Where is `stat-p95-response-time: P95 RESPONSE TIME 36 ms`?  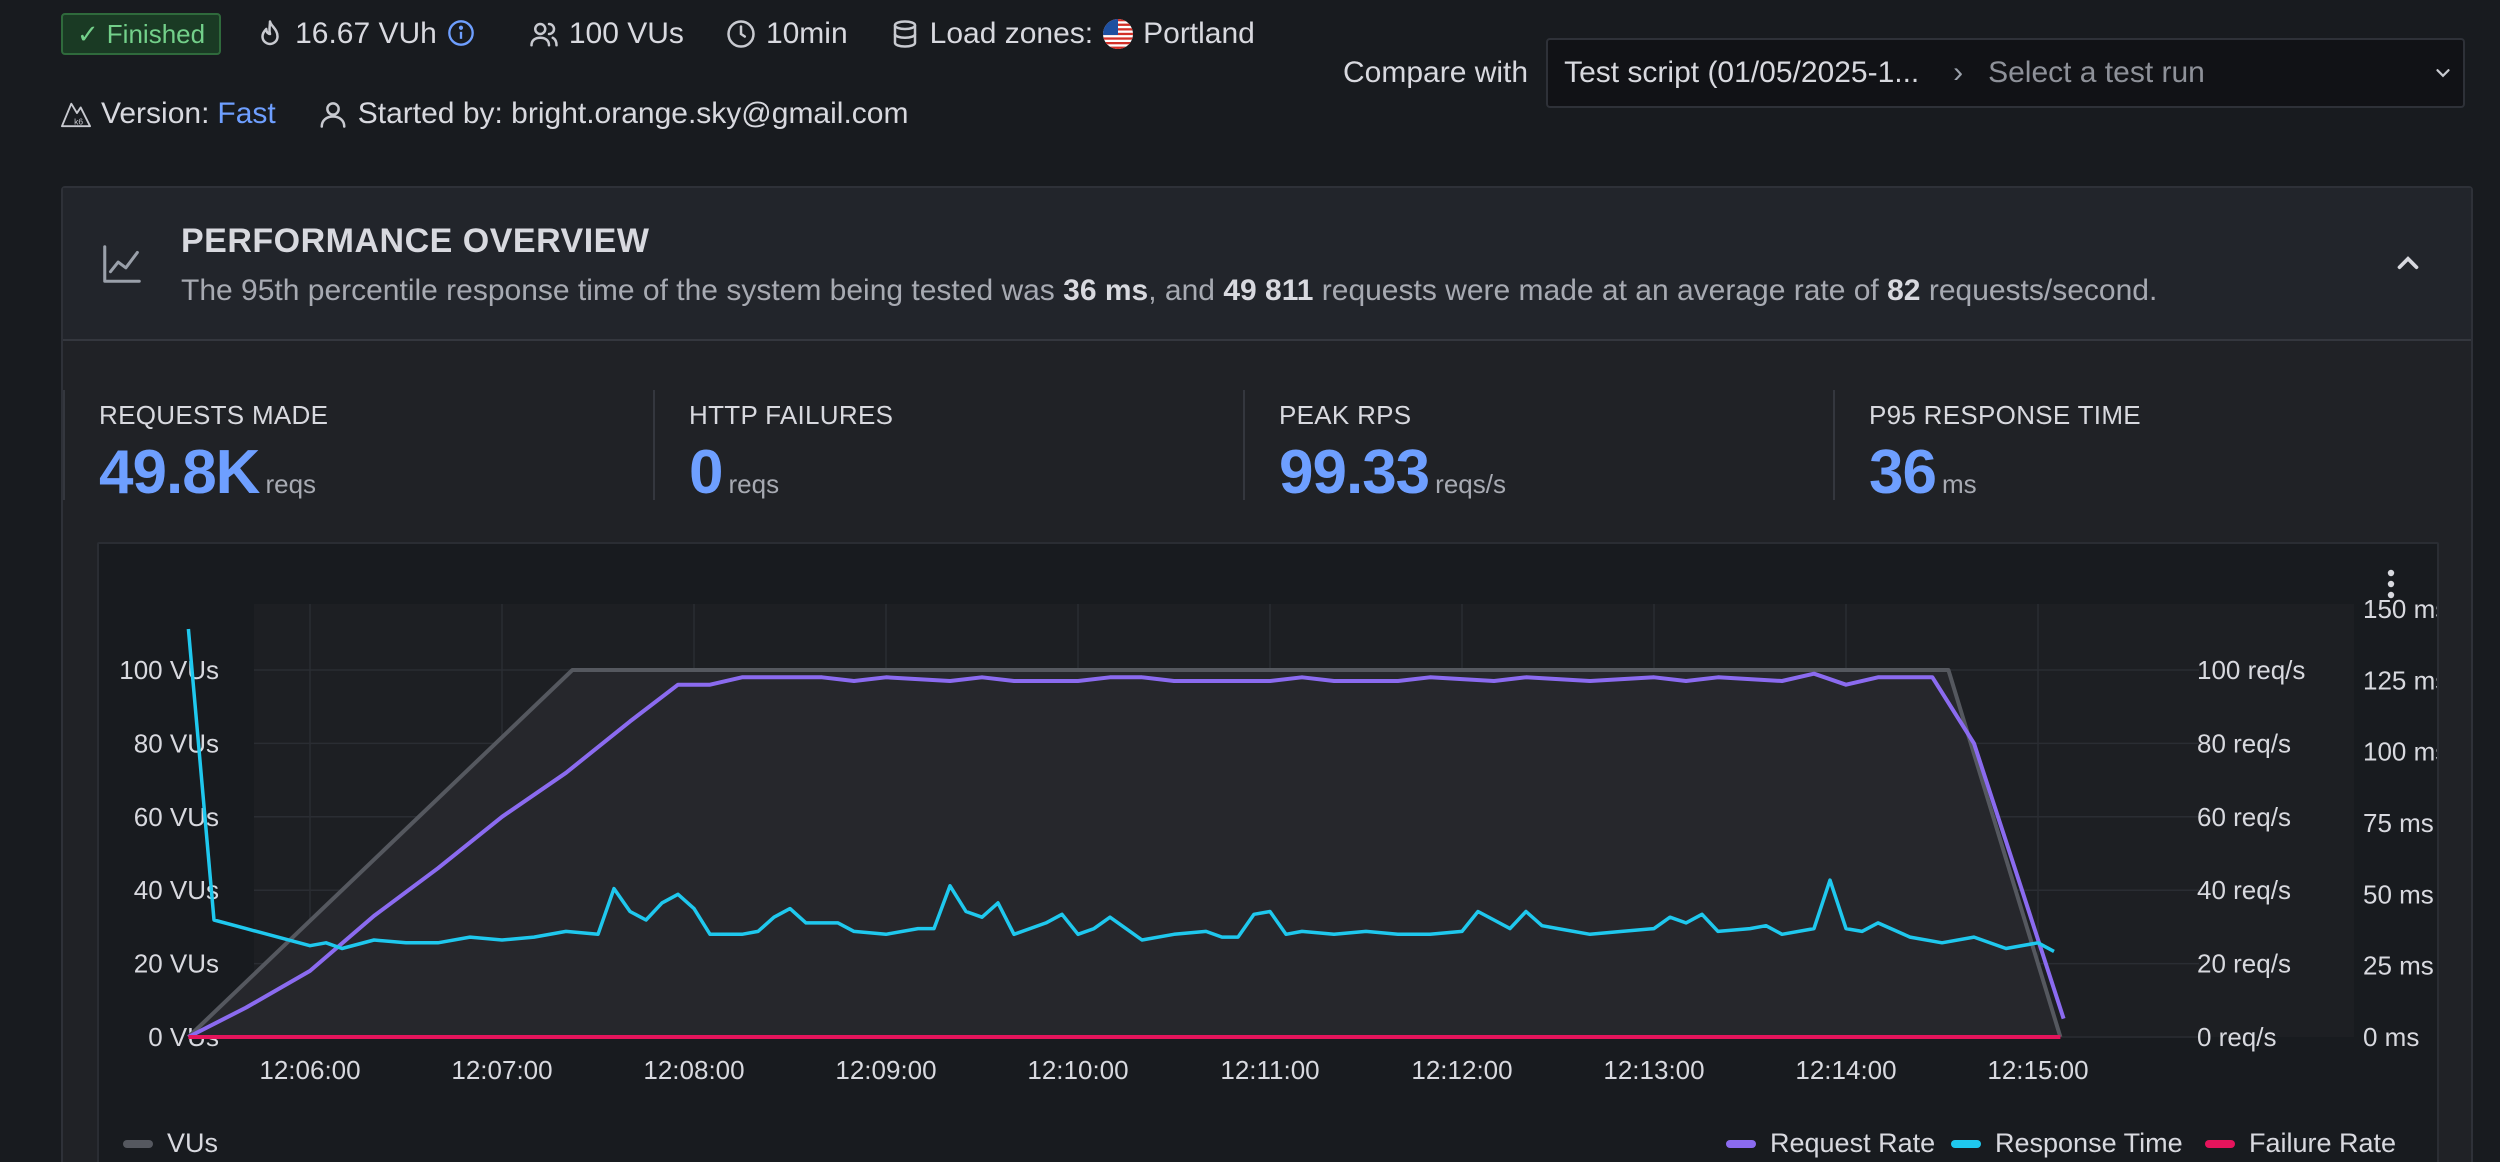
stat-p95-response-time: P95 RESPONSE TIME 36 ms is located at coordinates (2128, 448).